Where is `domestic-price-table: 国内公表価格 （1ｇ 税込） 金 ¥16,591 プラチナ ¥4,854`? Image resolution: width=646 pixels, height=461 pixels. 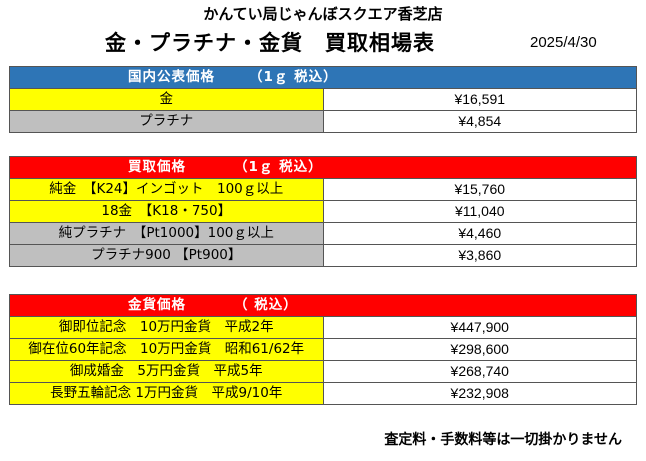 domestic-price-table: 国内公表価格 （1ｇ 税込） 金 ¥16,591 プラチナ ¥4,854 is located at coordinates (323, 99).